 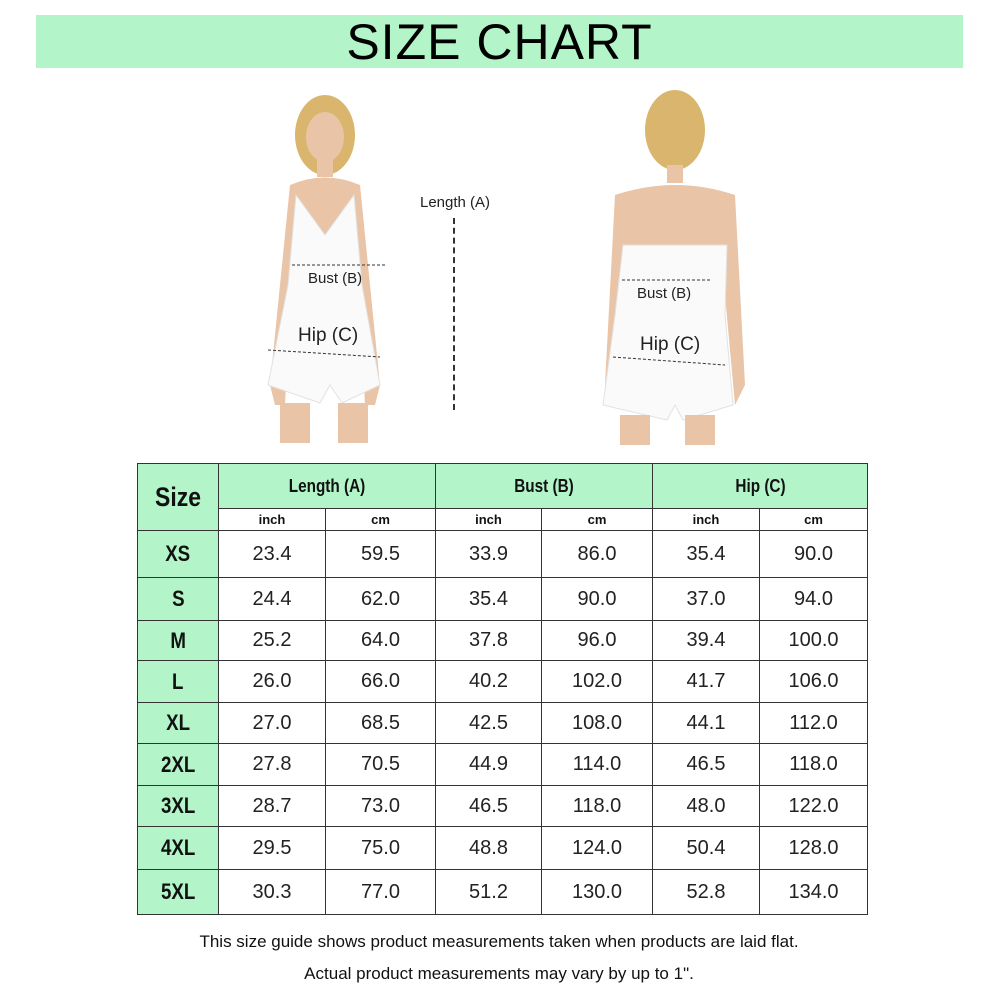 I want to click on measurement-cell: 44.9, so click(x=488, y=764).